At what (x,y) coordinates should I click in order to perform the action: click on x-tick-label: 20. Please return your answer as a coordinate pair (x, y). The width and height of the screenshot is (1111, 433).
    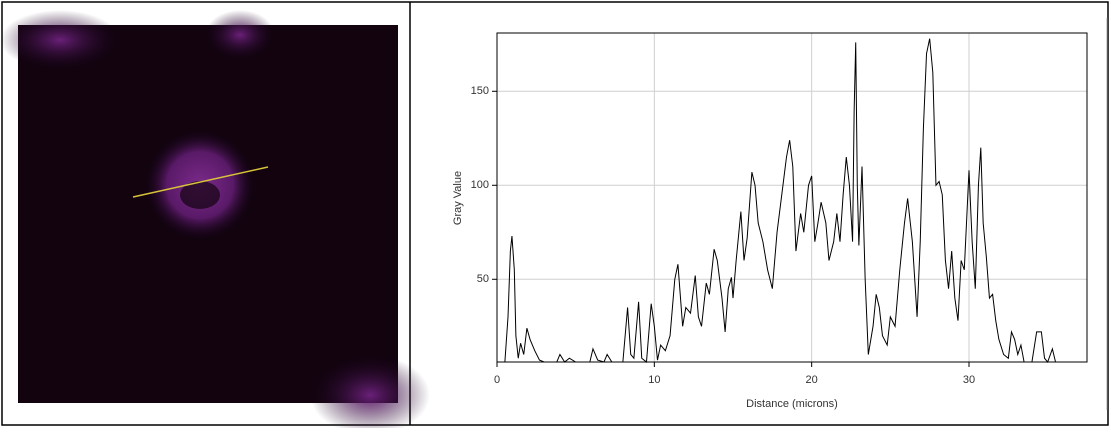
    Looking at the image, I should click on (812, 380).